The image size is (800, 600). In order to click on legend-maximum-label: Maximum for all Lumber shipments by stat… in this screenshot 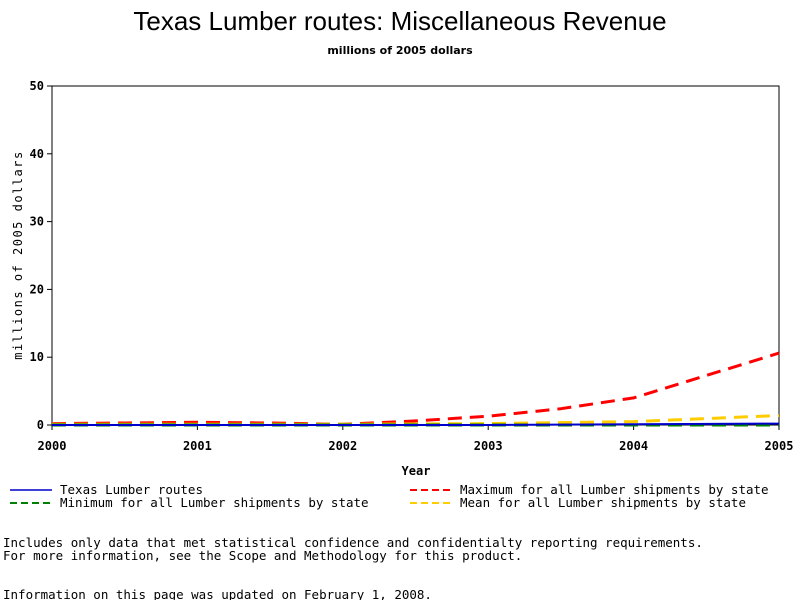, I will do `click(614, 489)`.